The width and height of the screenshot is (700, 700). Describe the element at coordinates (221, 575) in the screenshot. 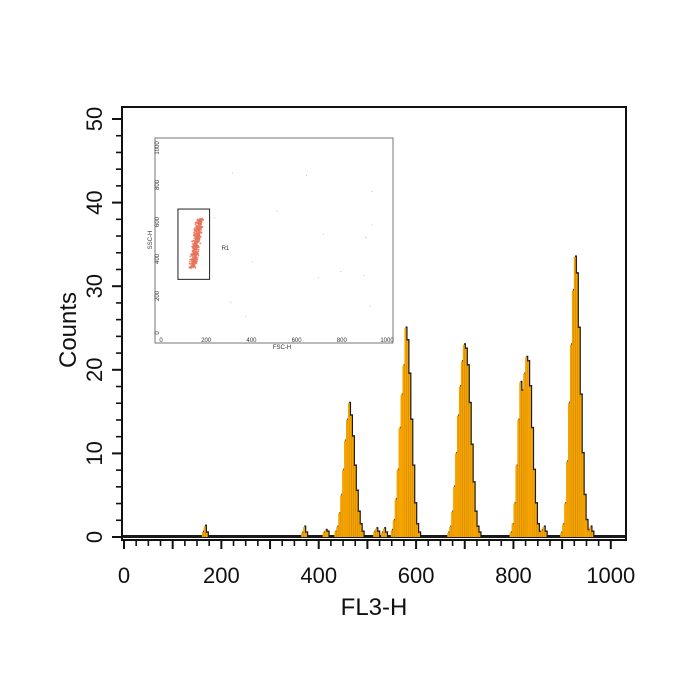

I see `x-tick-label: 200` at that location.